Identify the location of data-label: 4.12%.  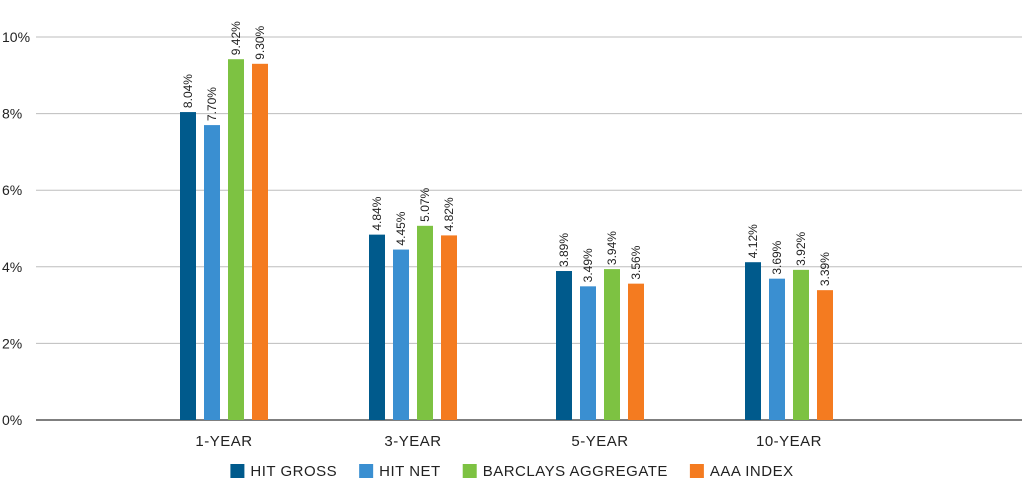
(753, 241).